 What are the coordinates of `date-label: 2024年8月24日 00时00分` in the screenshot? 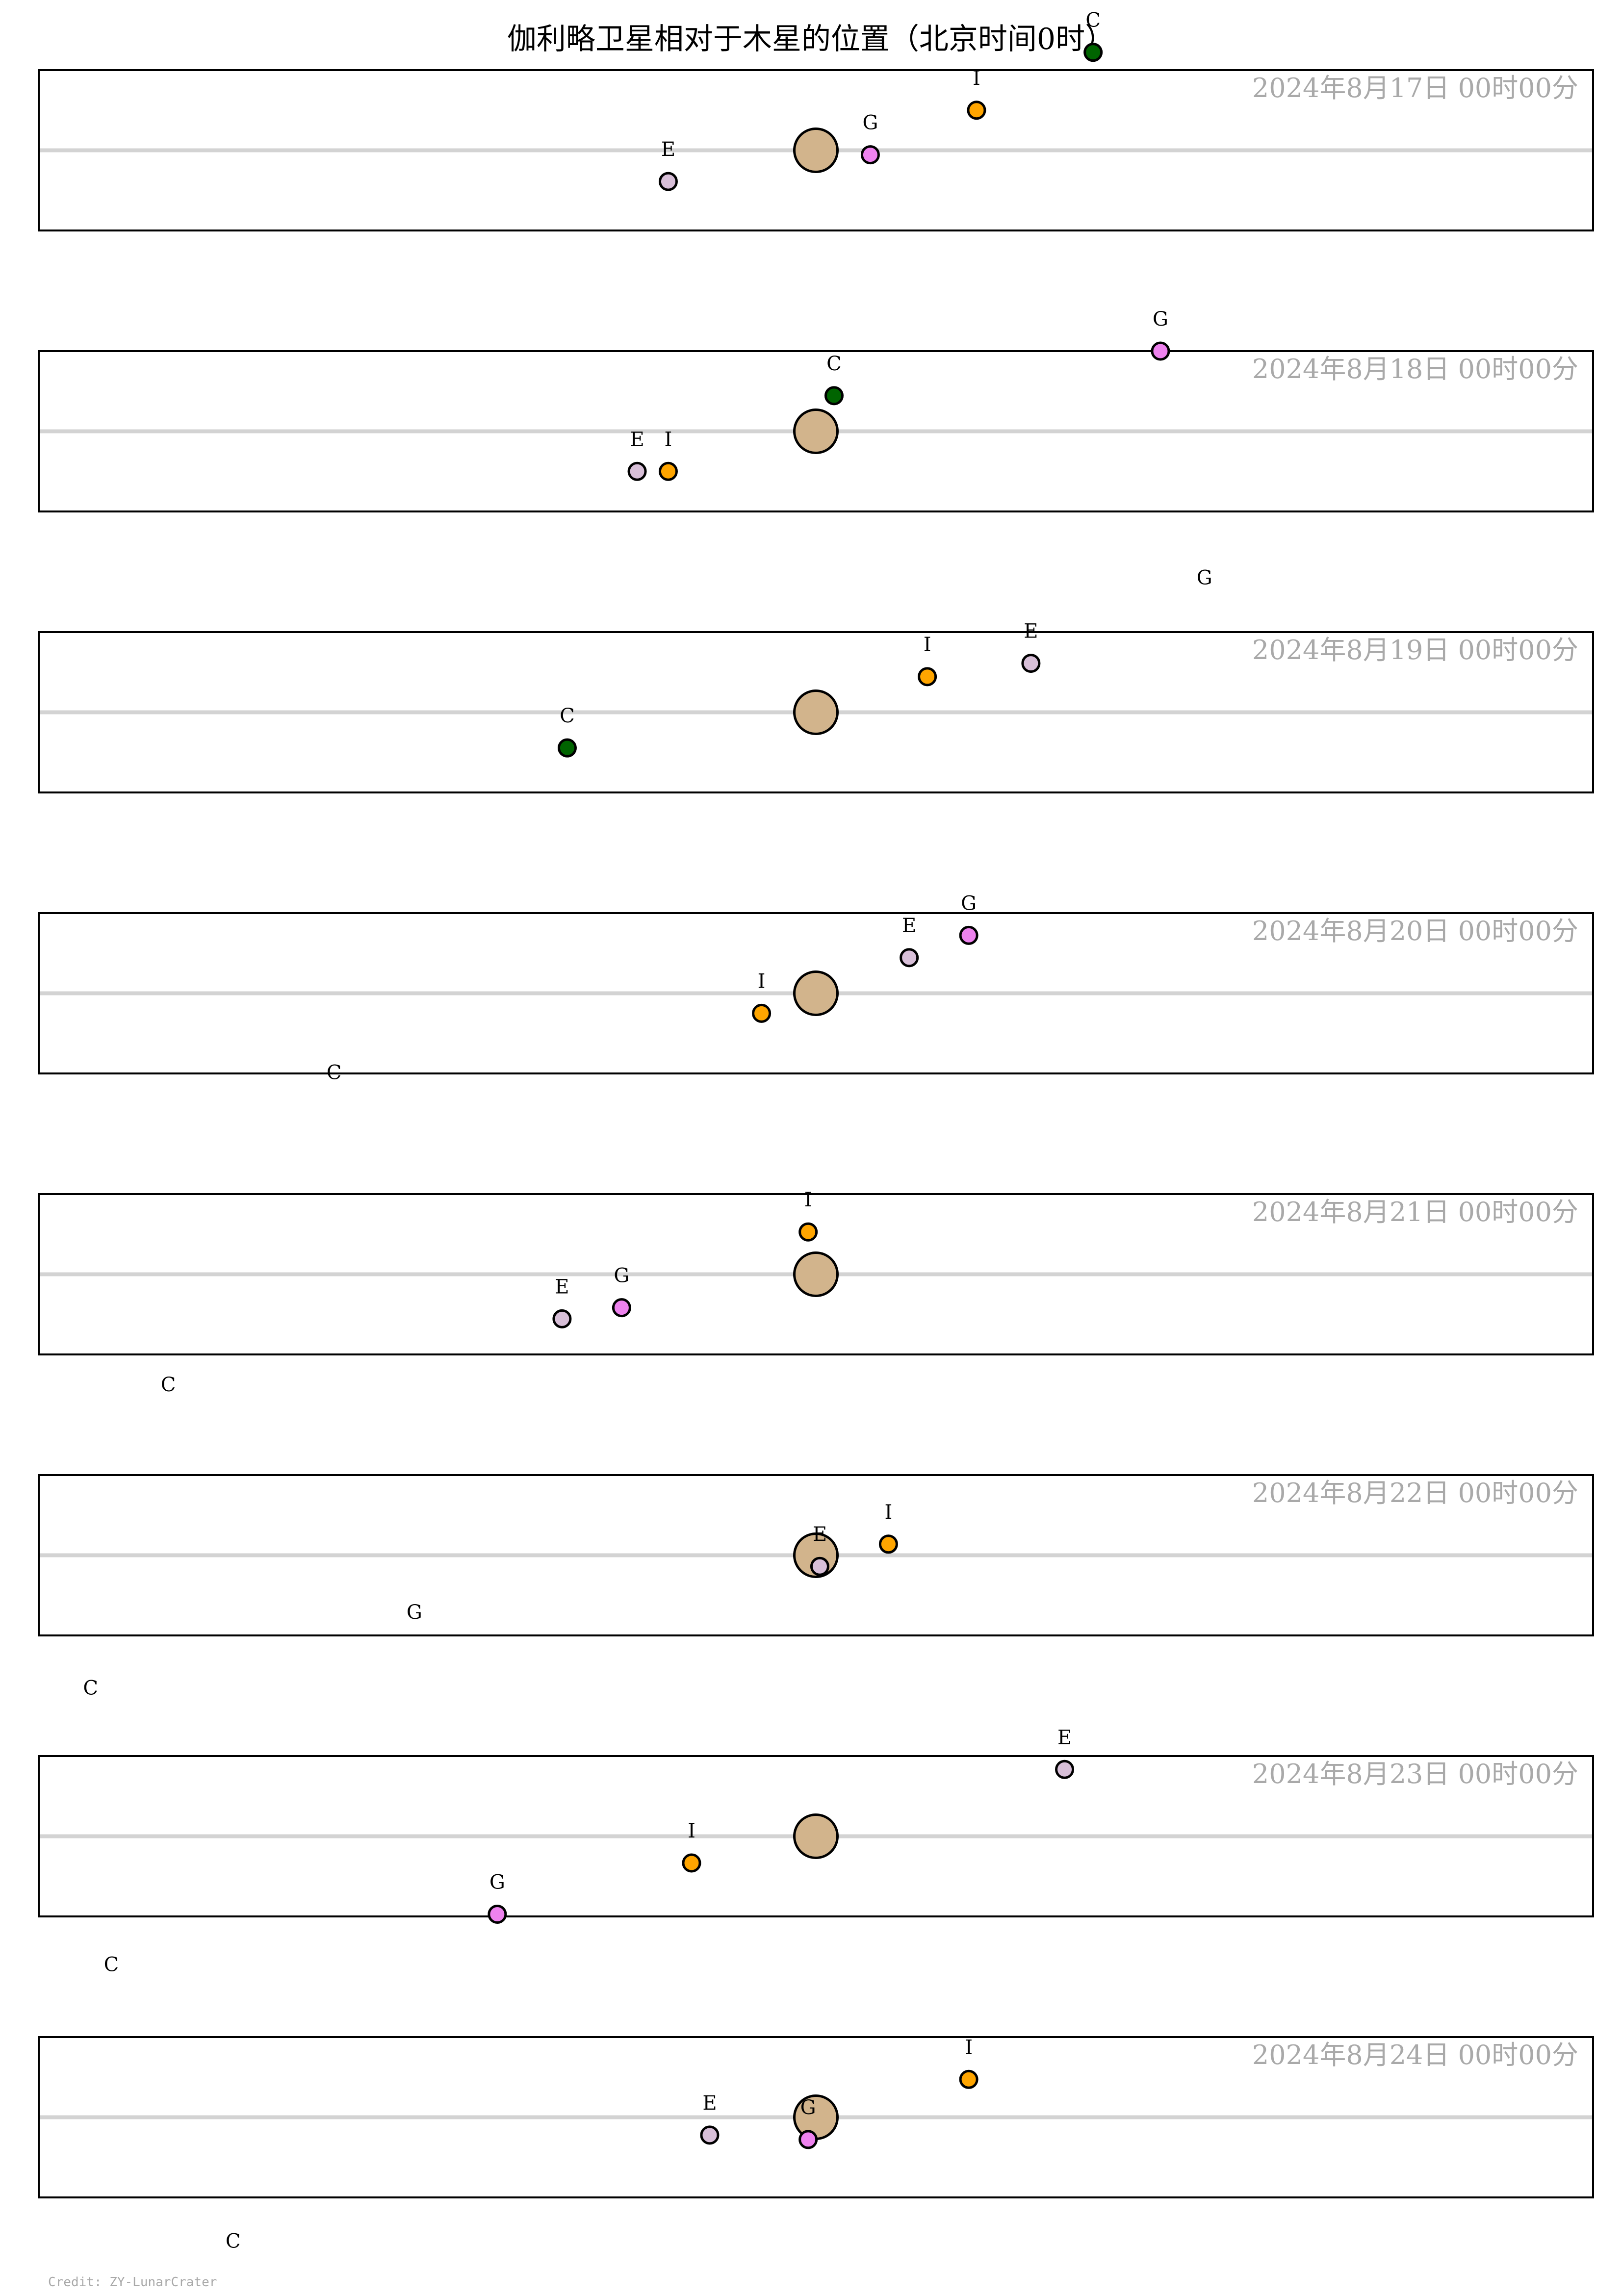 It's located at (1415, 2055).